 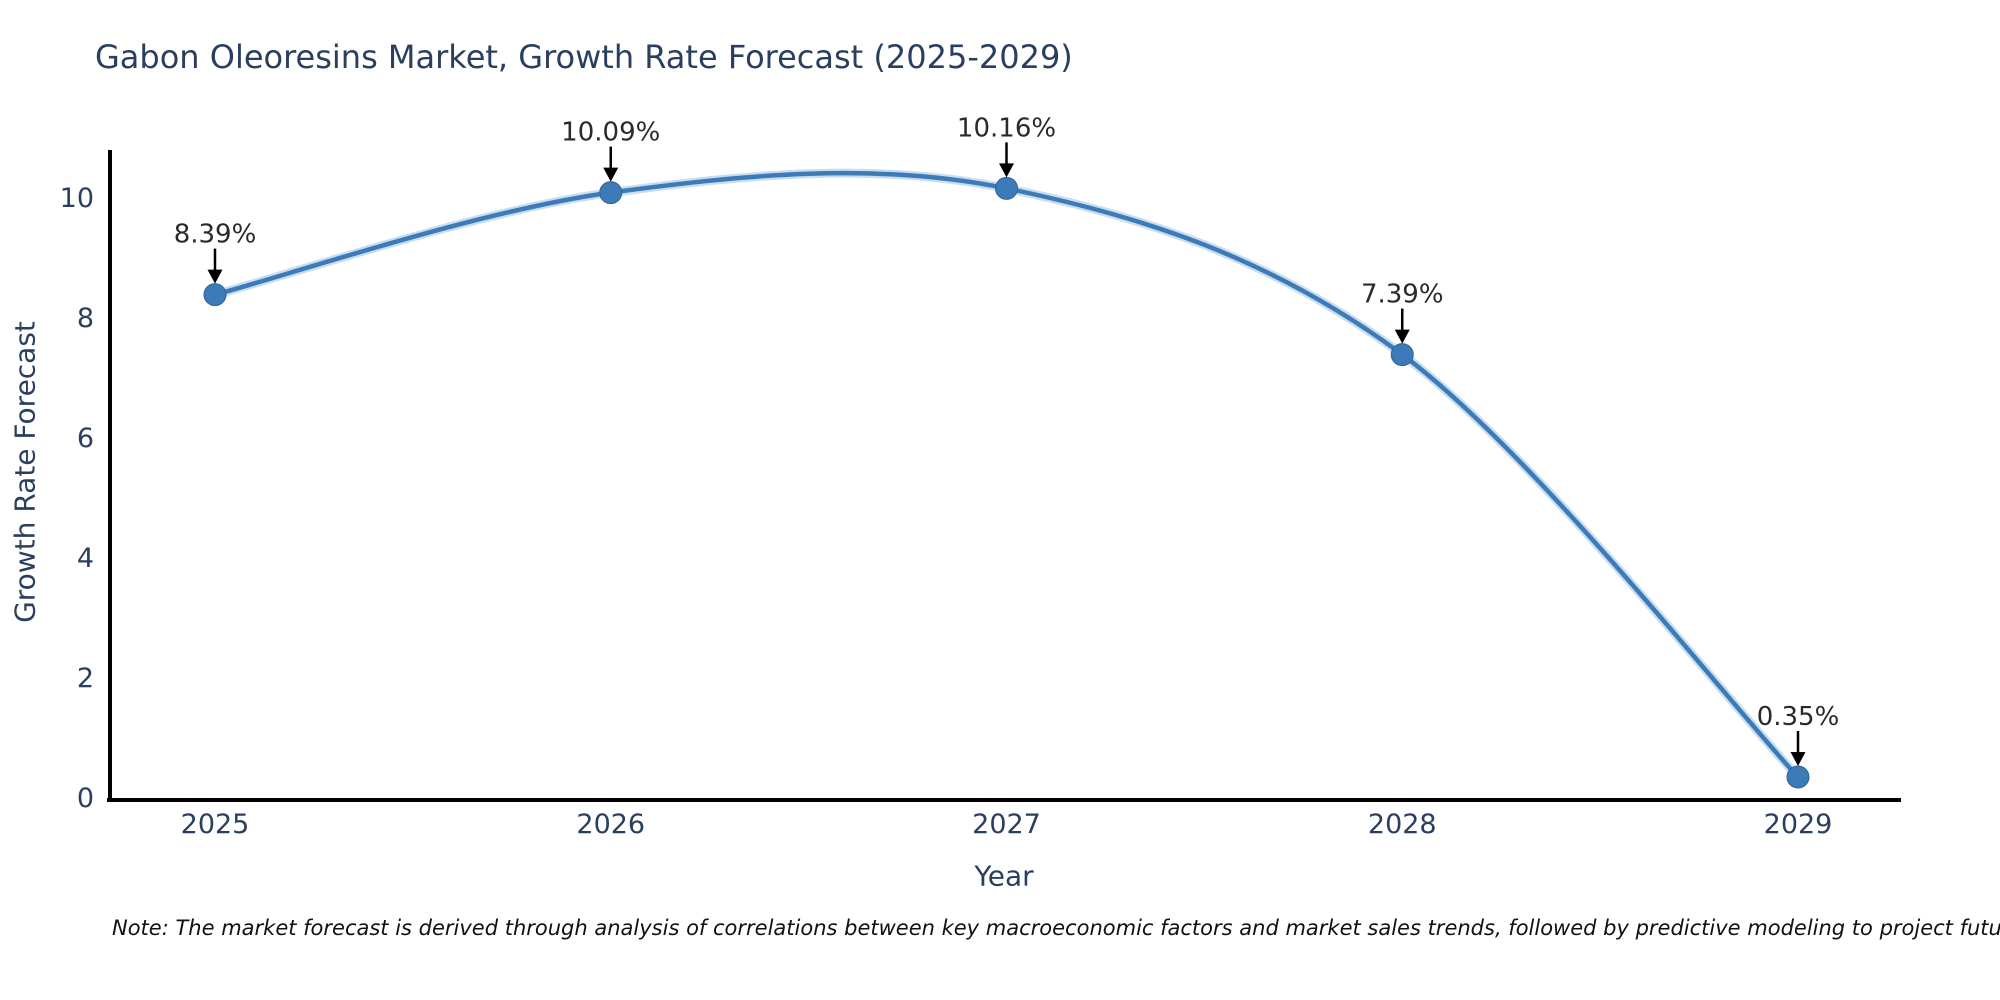 I want to click on data-point-label: 0.35%, so click(x=1798, y=717).